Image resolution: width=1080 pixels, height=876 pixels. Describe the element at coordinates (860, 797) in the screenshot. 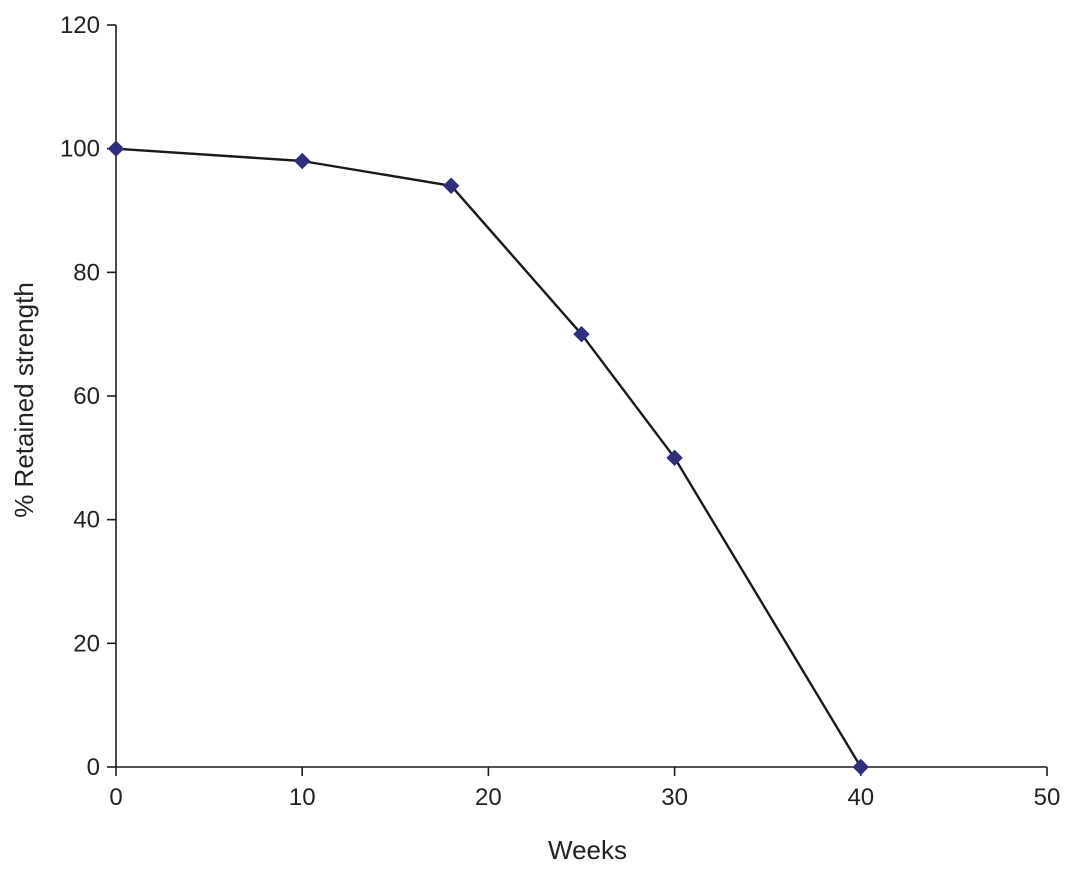

I see `x-tick-label: 40` at that location.